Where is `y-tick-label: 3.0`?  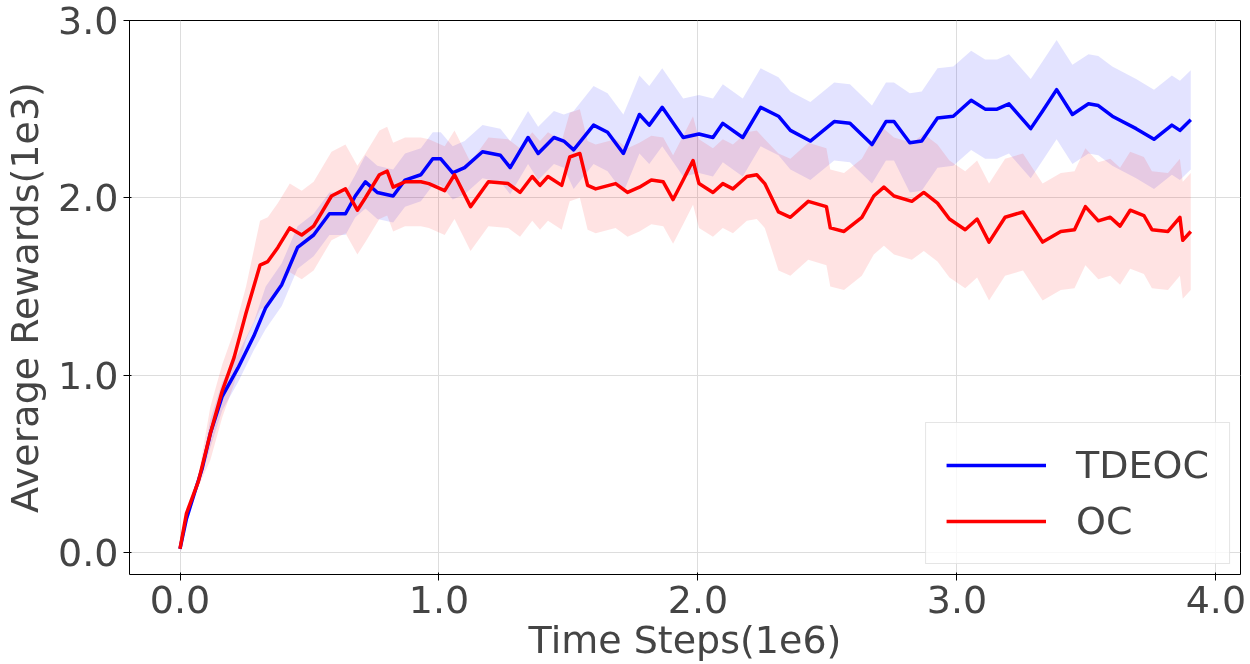
y-tick-label: 3.0 is located at coordinates (88, 21).